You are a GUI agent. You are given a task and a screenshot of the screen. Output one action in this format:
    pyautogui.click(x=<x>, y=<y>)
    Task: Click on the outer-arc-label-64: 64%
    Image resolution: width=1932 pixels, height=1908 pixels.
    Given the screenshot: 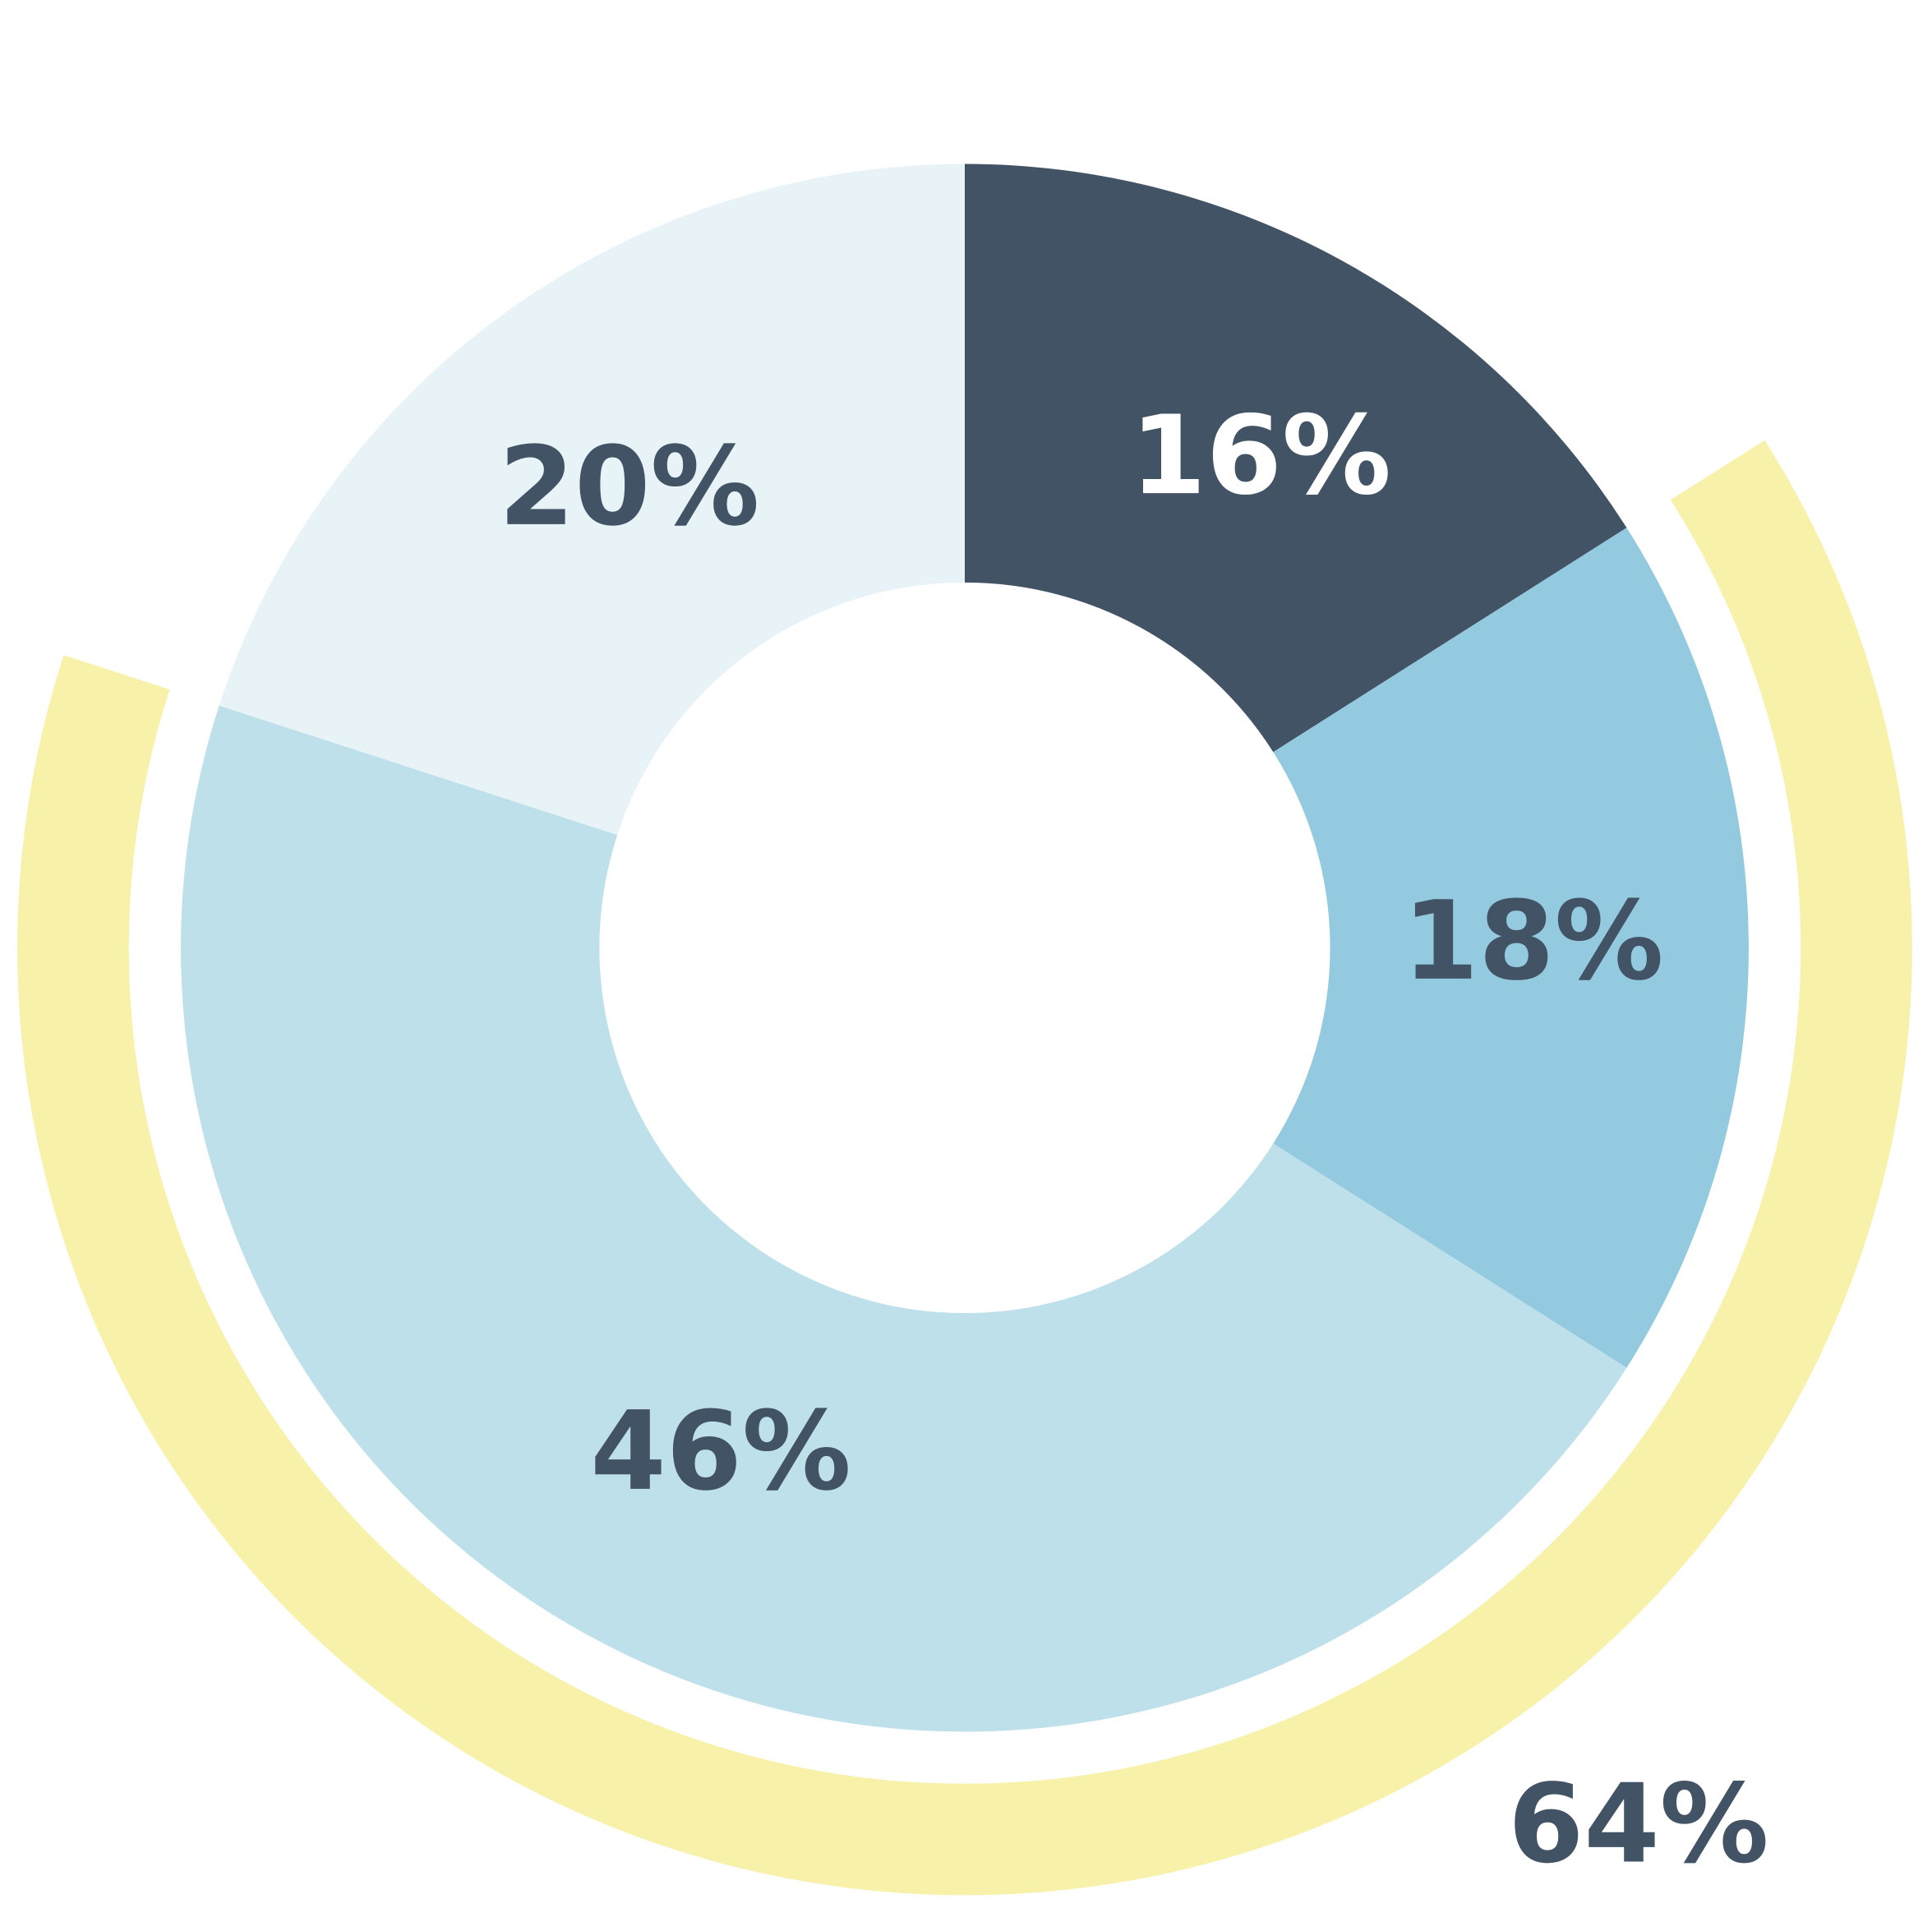 What is the action you would take?
    pyautogui.click(x=1638, y=1824)
    